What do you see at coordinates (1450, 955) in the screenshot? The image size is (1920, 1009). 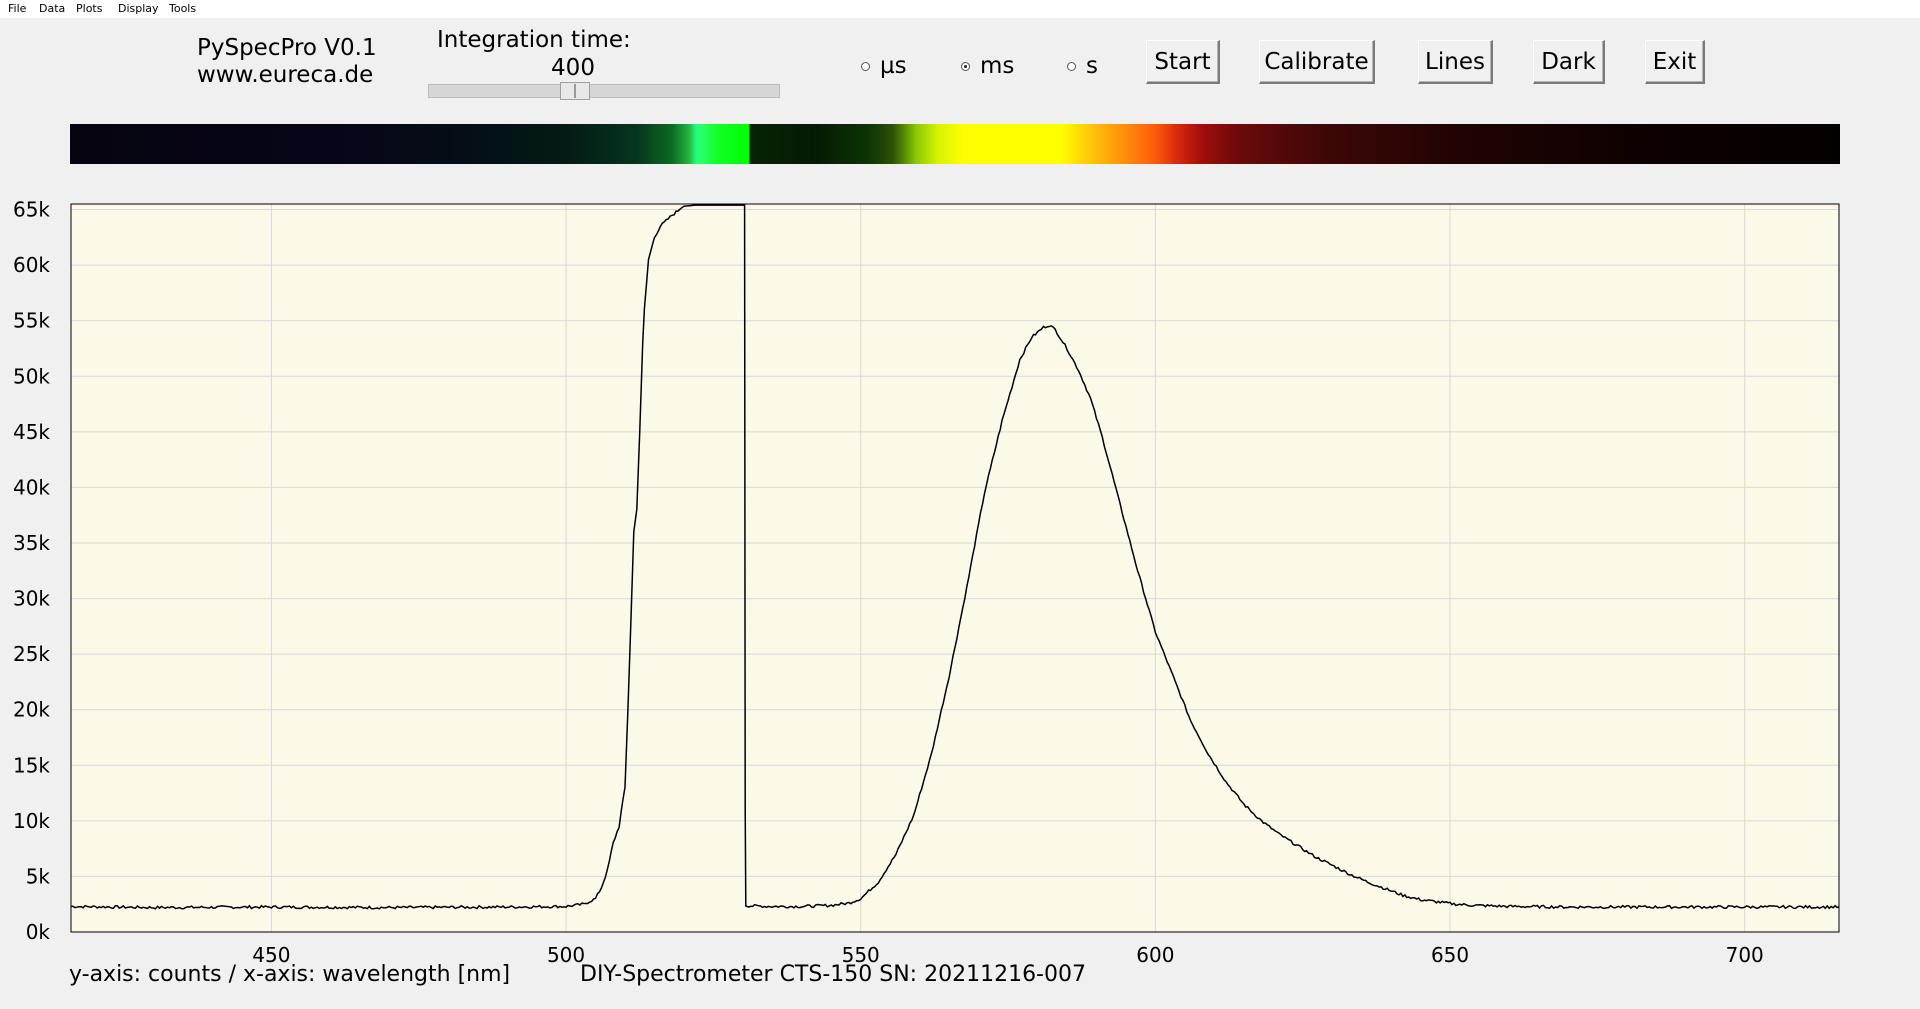 I see `x-tick-label: 650` at bounding box center [1450, 955].